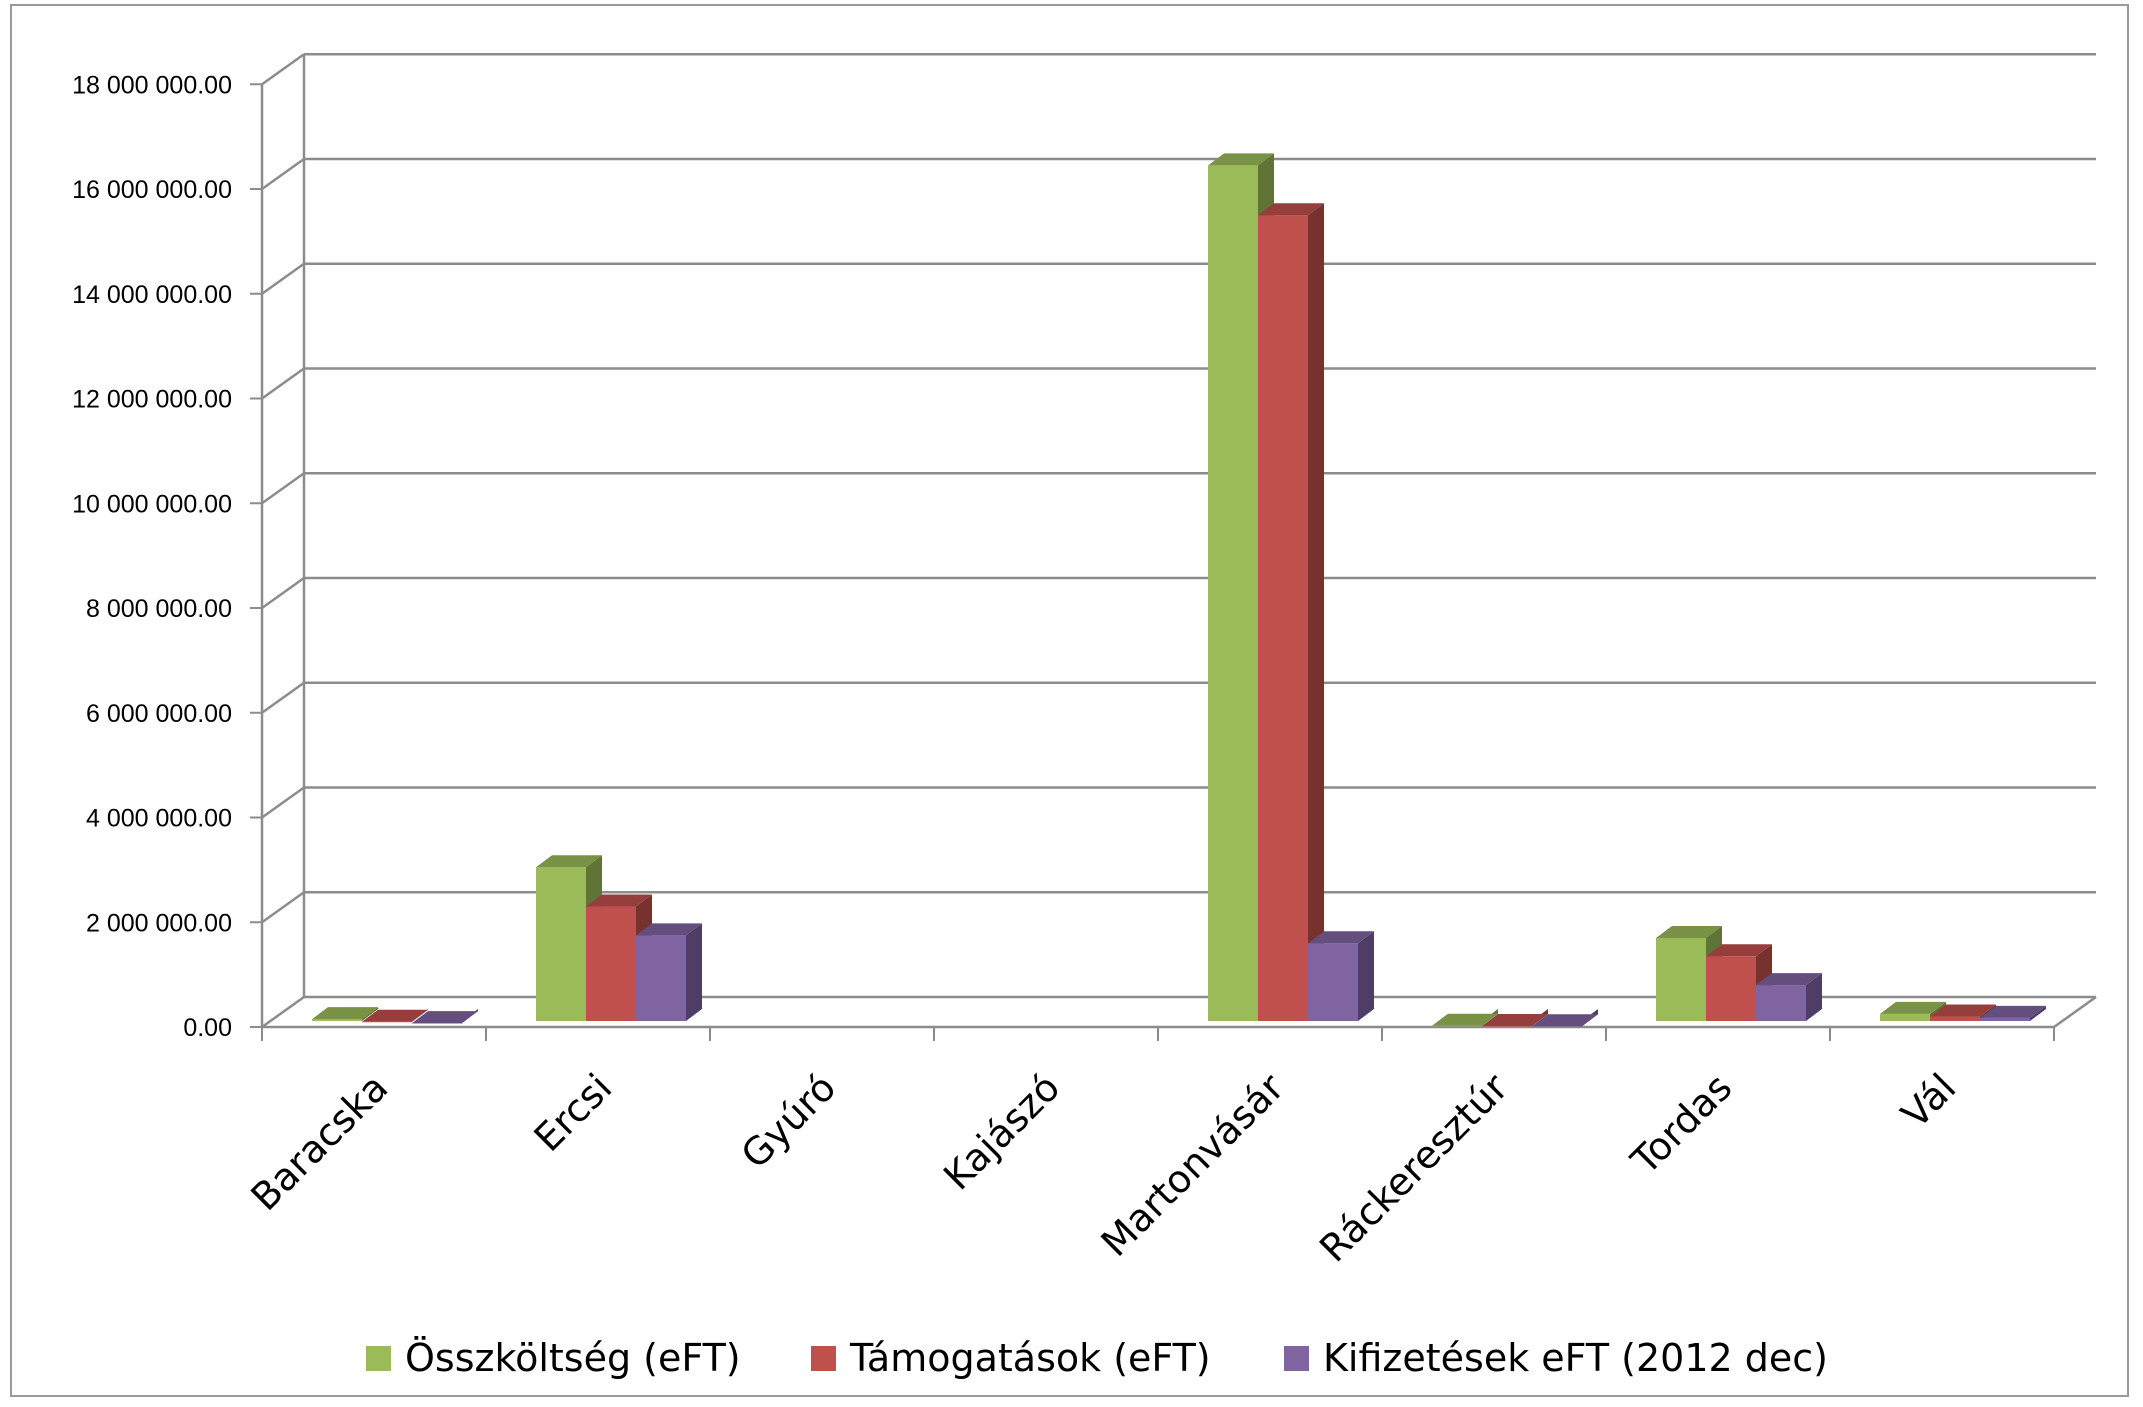 Image resolution: width=2143 pixels, height=1407 pixels. Describe the element at coordinates (152, 190) in the screenshot. I see `y-tick-label: 16 000 000.00` at that location.